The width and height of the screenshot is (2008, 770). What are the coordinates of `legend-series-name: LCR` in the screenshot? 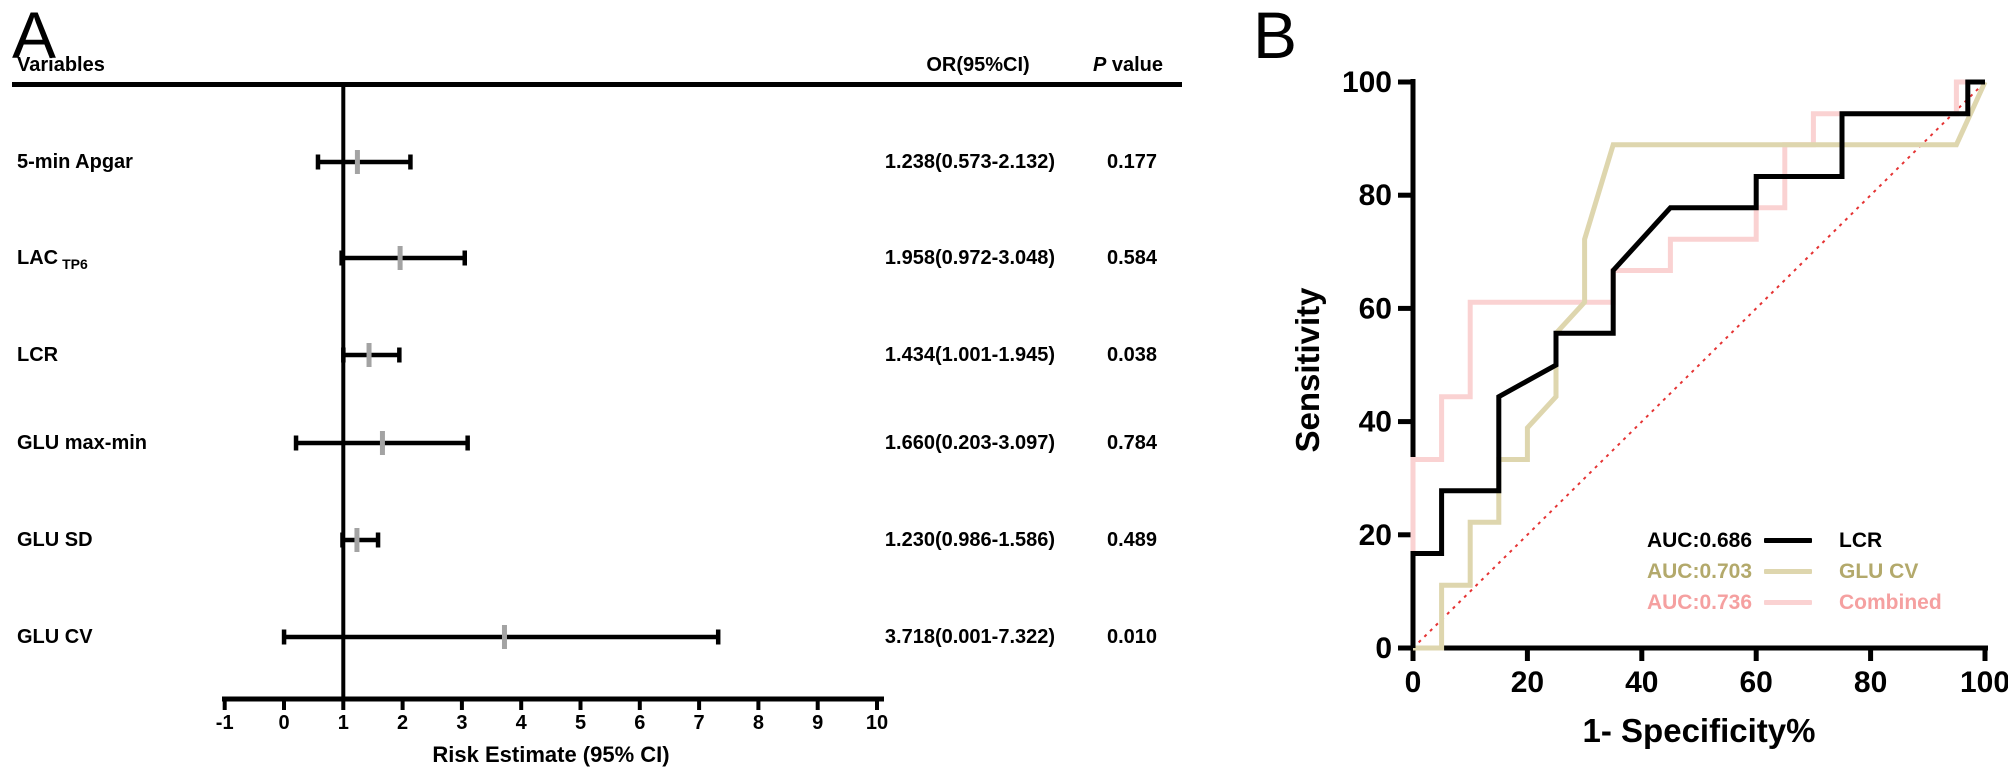 It's located at (1861, 540).